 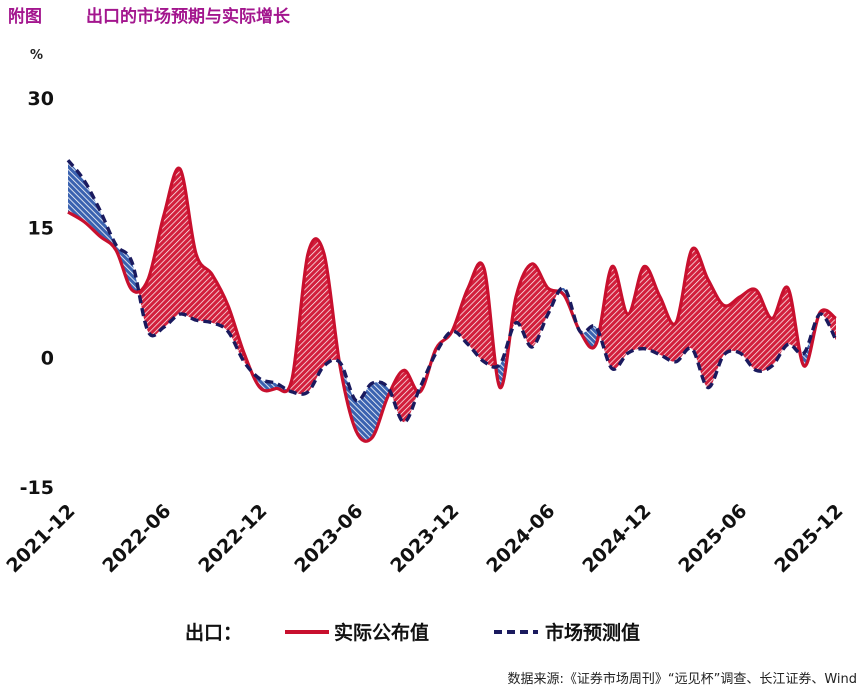 What do you see at coordinates (516, 632) in the screenshot?
I see `legend-expected-swatch` at bounding box center [516, 632].